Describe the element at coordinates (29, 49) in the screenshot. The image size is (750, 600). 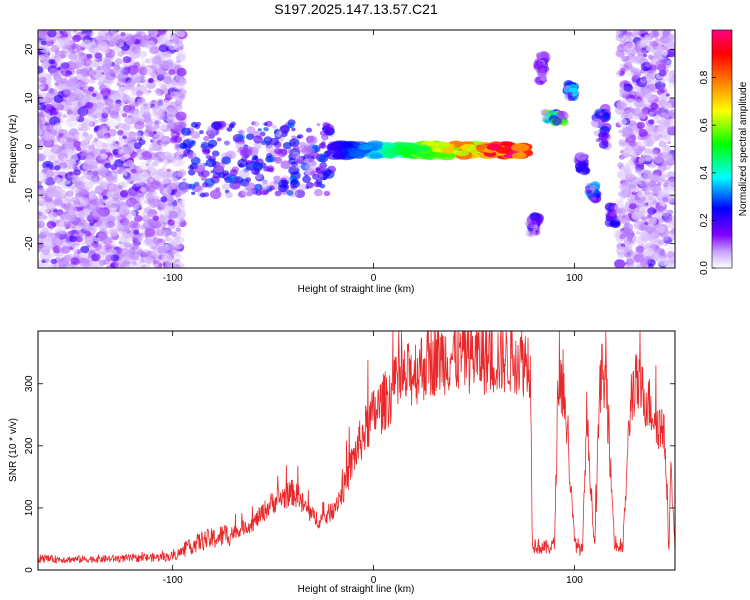
I see `y-tick-label: 20` at that location.